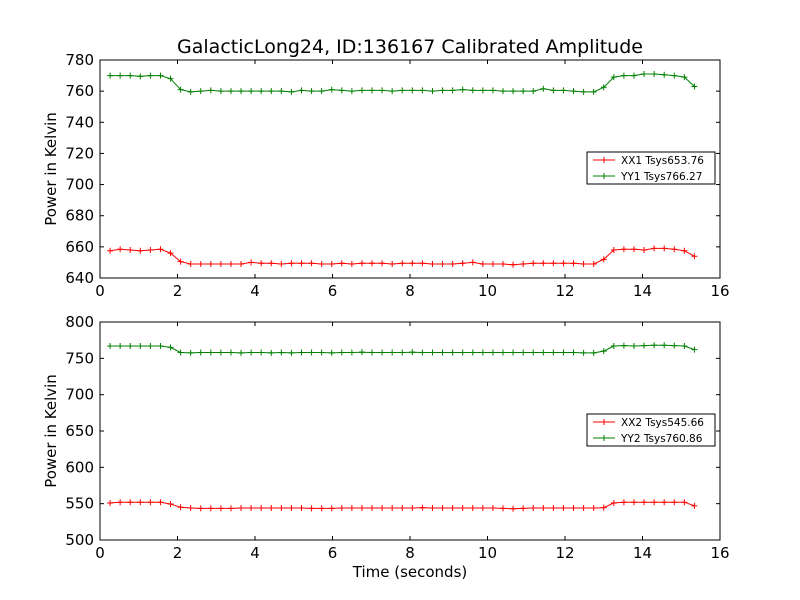  What do you see at coordinates (79, 395) in the screenshot?
I see `bottom-y-tick-label: 700` at bounding box center [79, 395].